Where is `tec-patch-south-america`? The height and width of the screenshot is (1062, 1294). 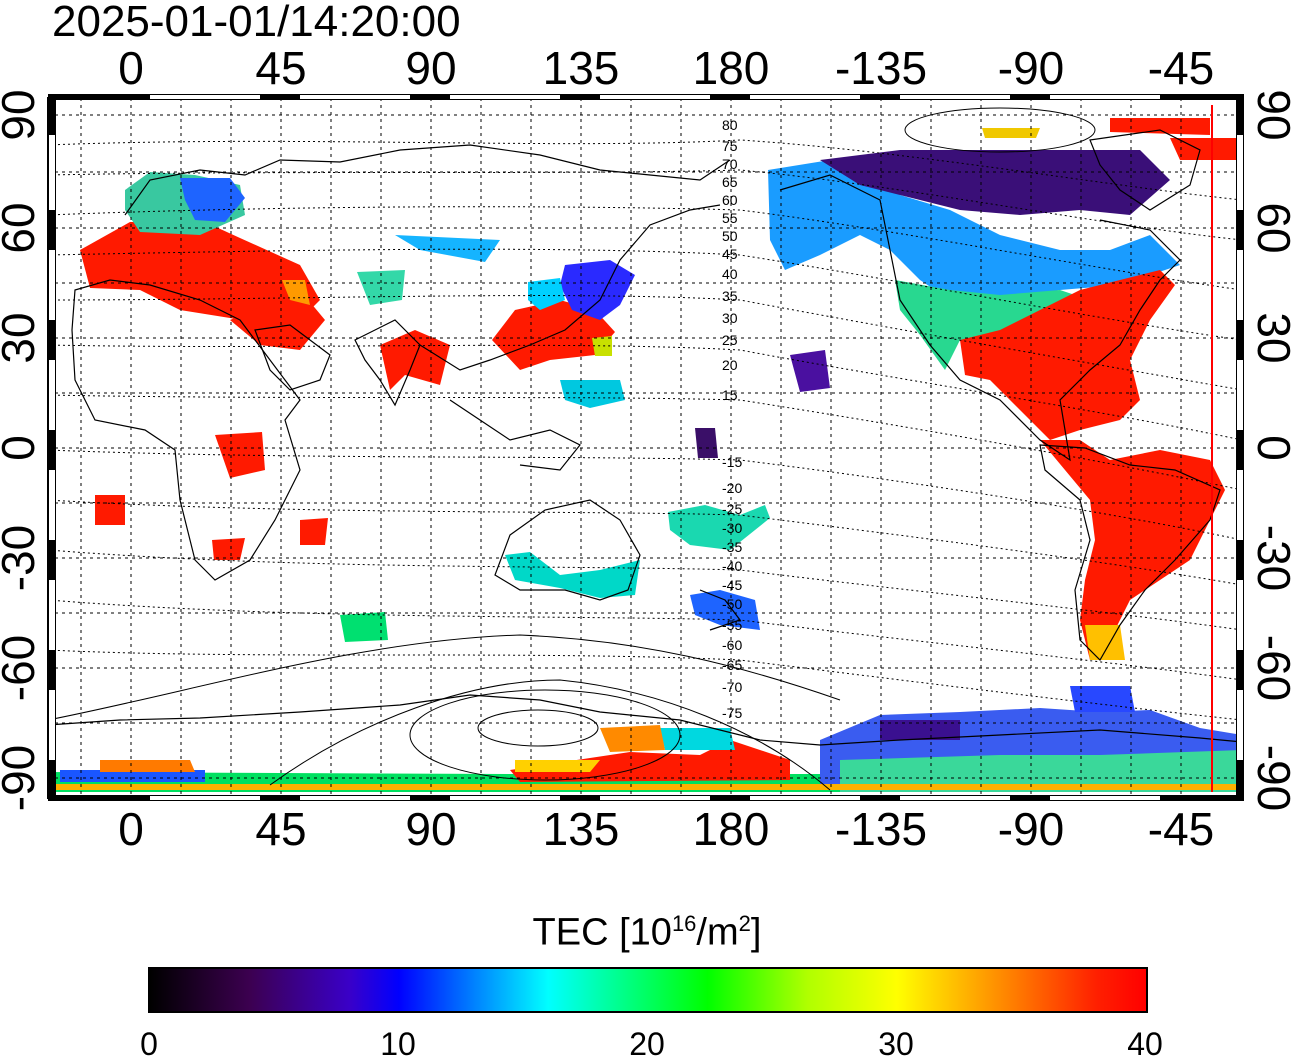 tec-patch-south-america is located at coordinates (1132, 550).